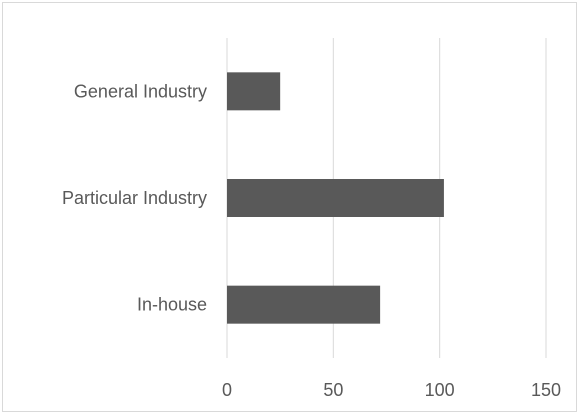 The height and width of the screenshot is (419, 581). What do you see at coordinates (227, 390) in the screenshot?
I see `x-tick-label-0: 0` at bounding box center [227, 390].